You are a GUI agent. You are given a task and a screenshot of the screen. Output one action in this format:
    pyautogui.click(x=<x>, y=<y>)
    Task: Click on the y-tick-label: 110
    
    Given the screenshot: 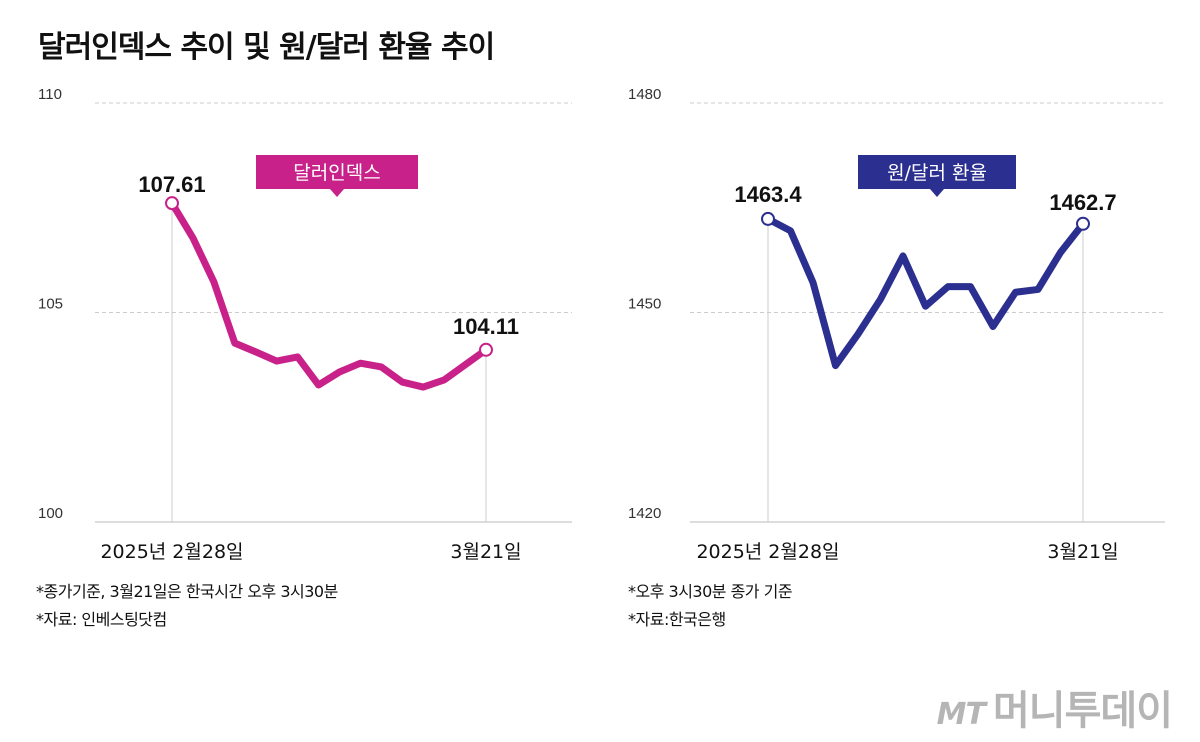 What is the action you would take?
    pyautogui.click(x=50, y=94)
    